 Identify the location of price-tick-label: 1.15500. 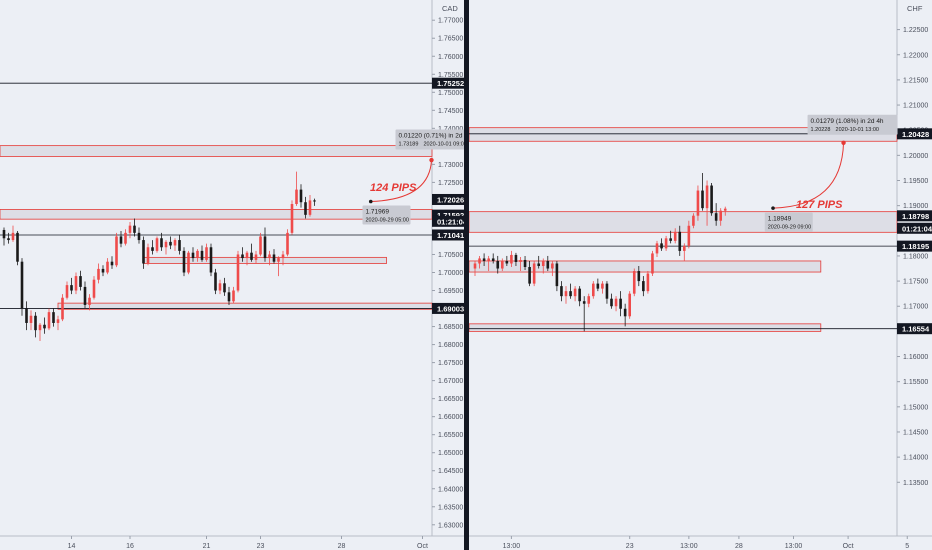
(915, 382).